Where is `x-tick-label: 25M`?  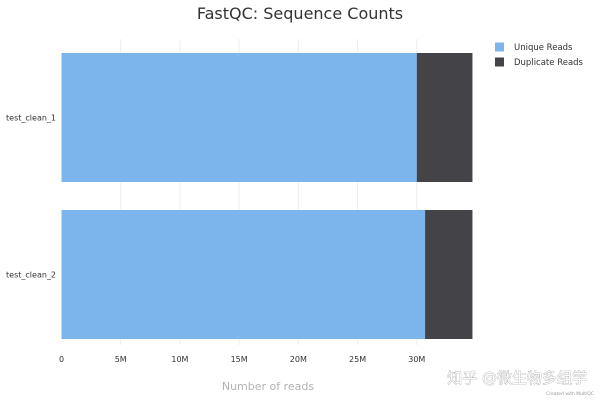 x-tick-label: 25M is located at coordinates (357, 359).